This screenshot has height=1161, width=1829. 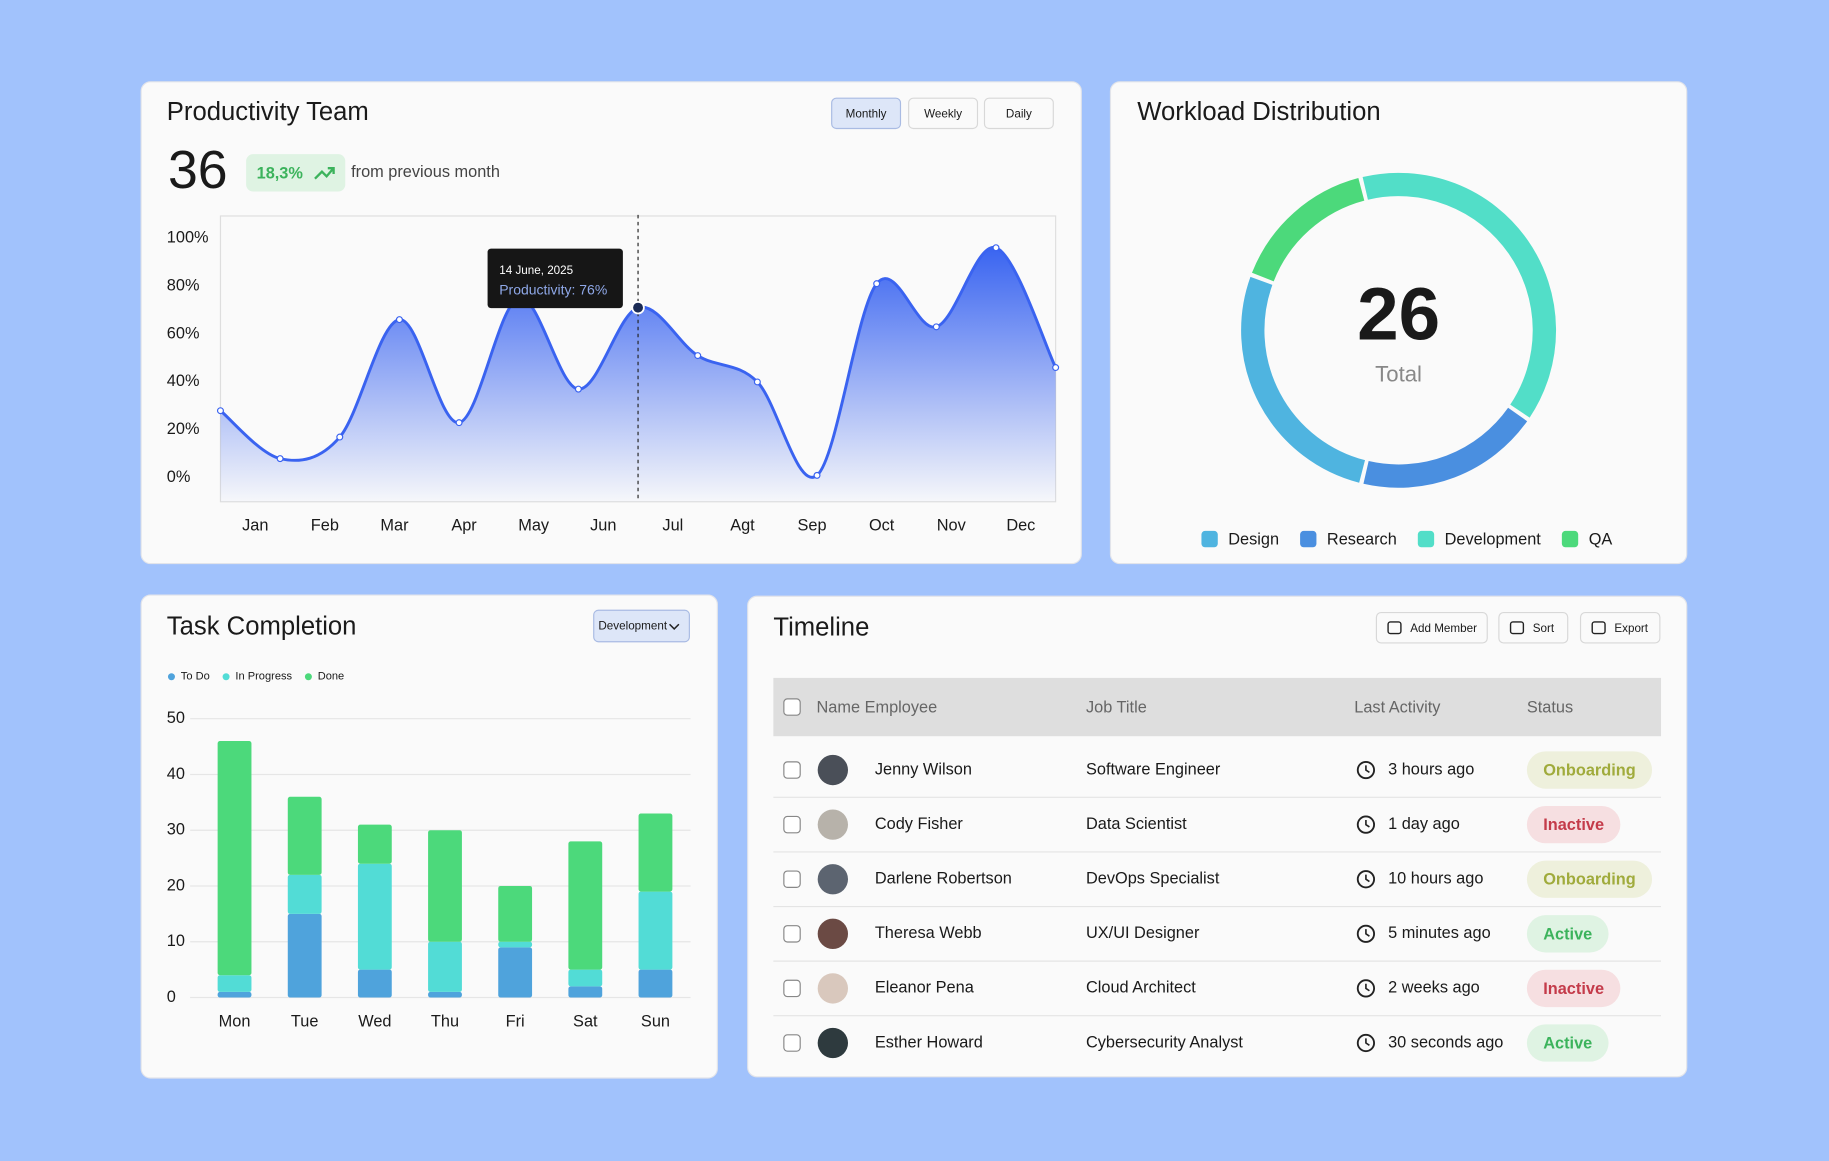 I want to click on legend-label: Design, so click(x=1253, y=540).